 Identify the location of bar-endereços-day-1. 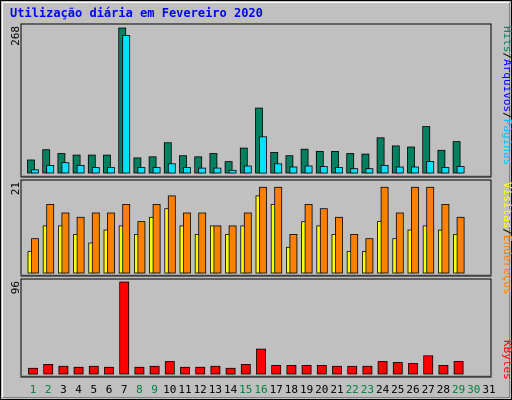
(35, 256).